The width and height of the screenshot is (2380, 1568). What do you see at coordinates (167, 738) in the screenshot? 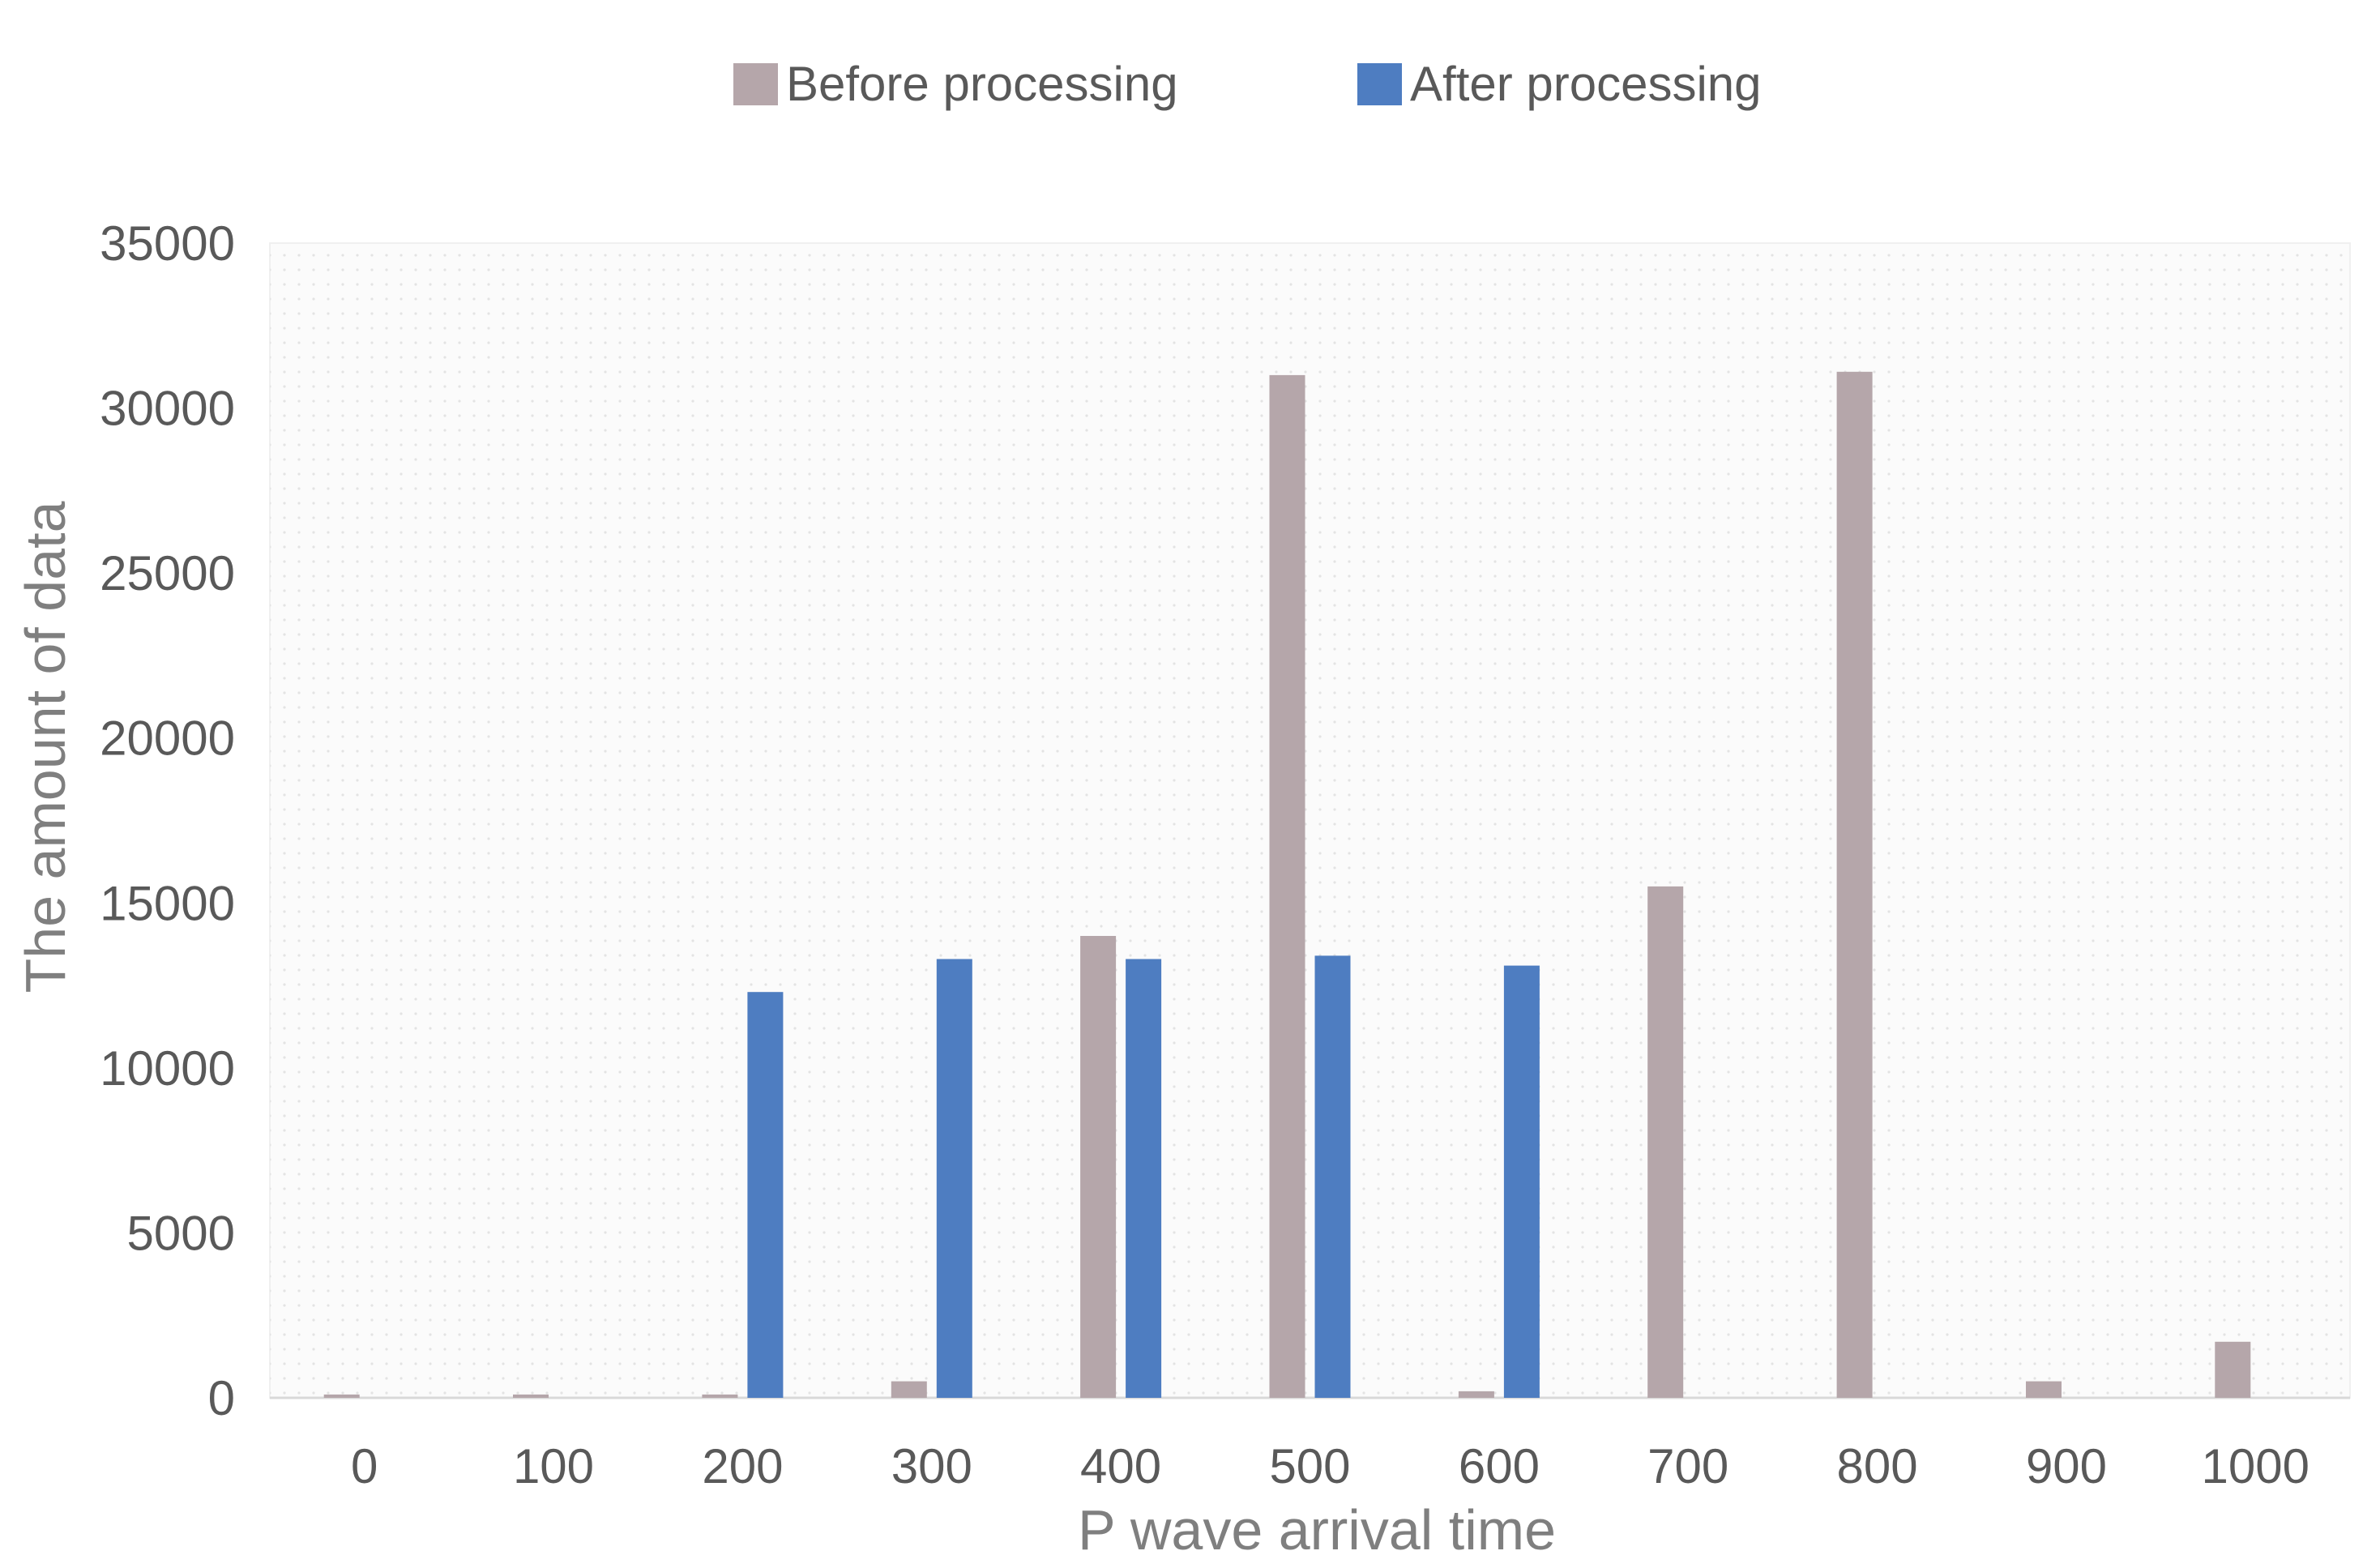
I see `y-tick-label: 20000` at bounding box center [167, 738].